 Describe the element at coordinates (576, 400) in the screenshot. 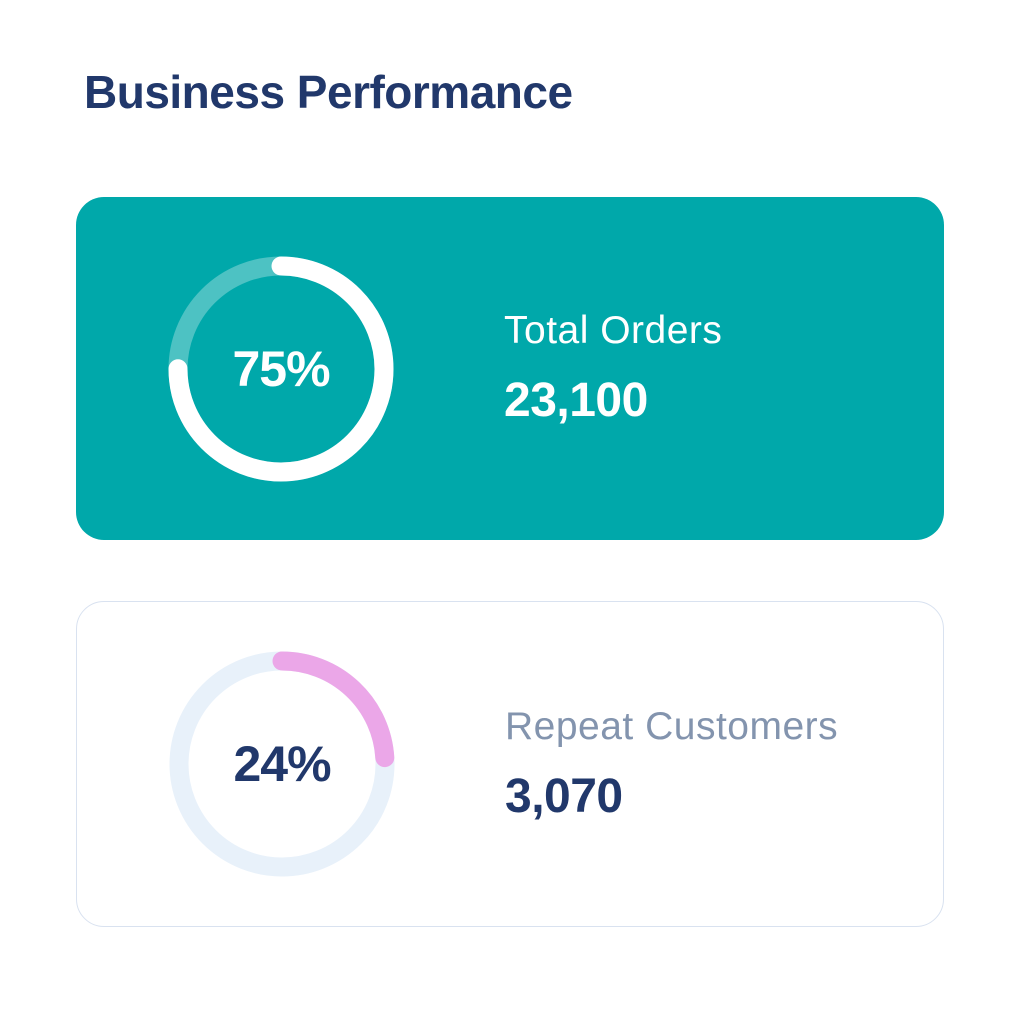

I see `total-orders-value: 23,100` at that location.